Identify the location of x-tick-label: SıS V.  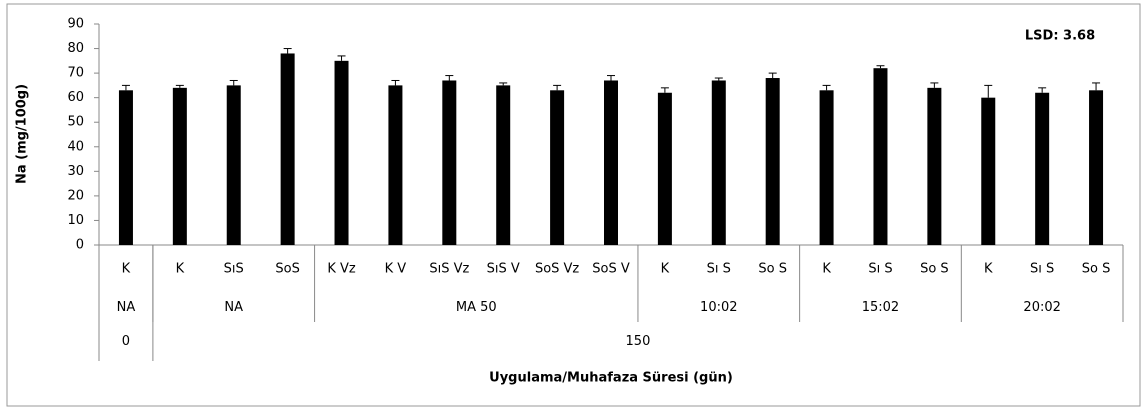
(503, 269).